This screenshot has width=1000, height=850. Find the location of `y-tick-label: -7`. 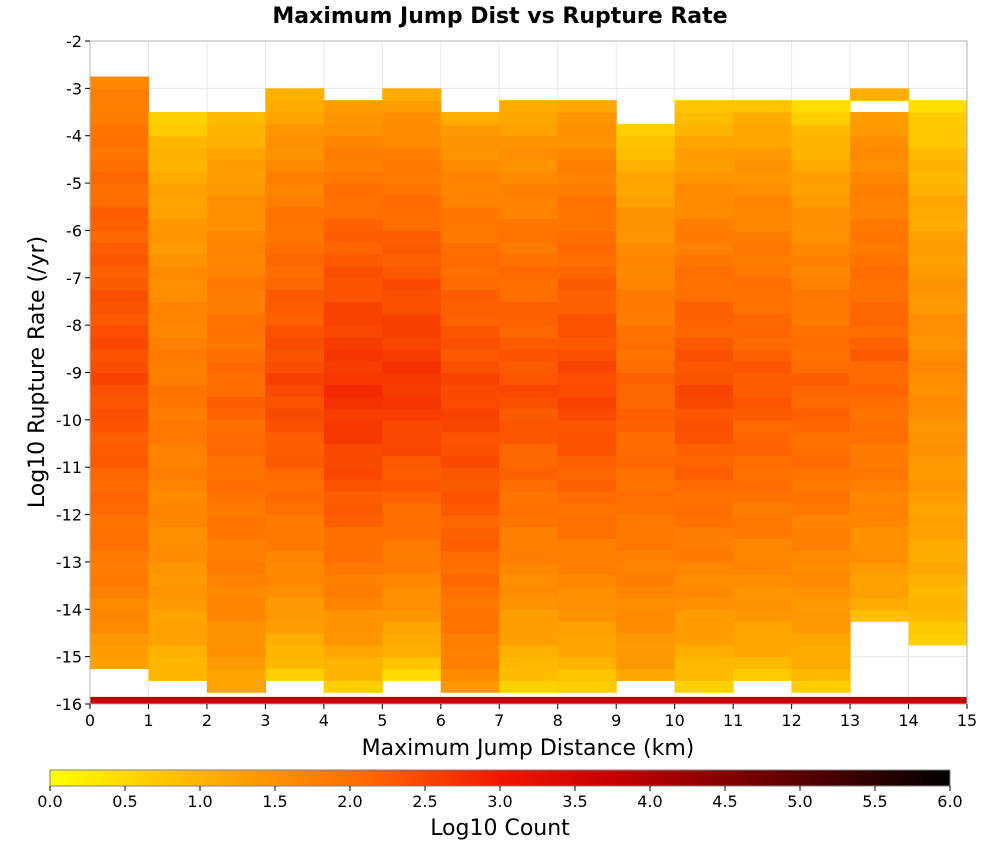

y-tick-label: -7 is located at coordinates (74, 278).